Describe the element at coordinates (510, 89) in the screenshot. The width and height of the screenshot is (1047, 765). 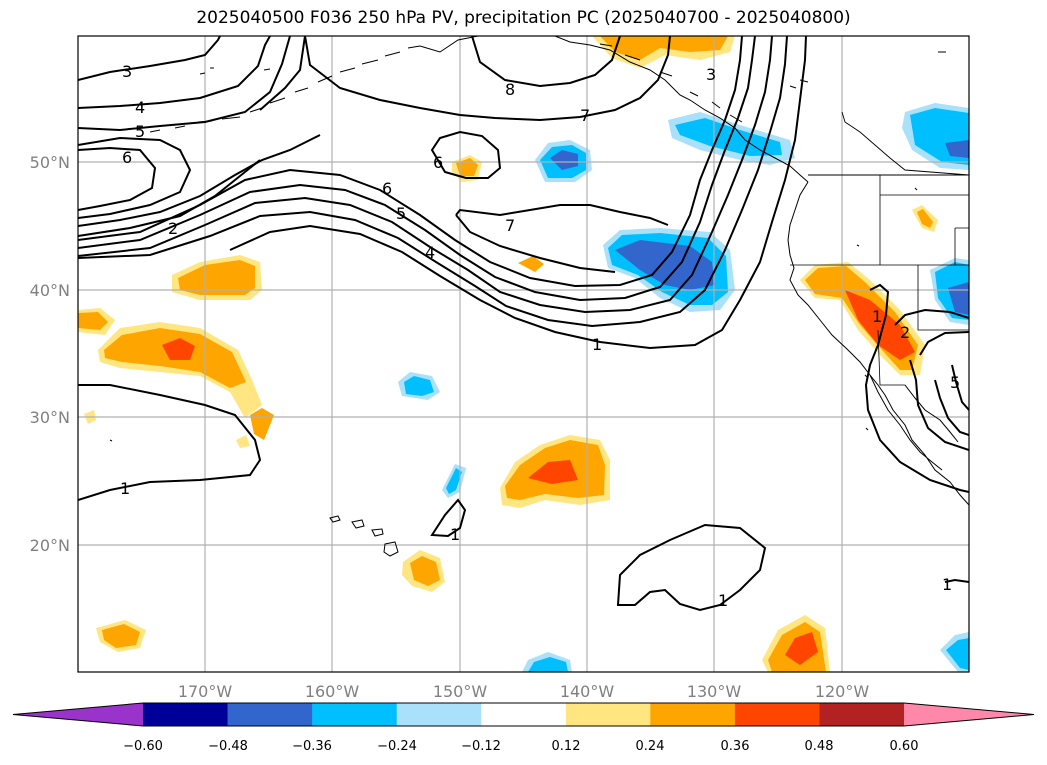
I see `pv-label: 8` at that location.